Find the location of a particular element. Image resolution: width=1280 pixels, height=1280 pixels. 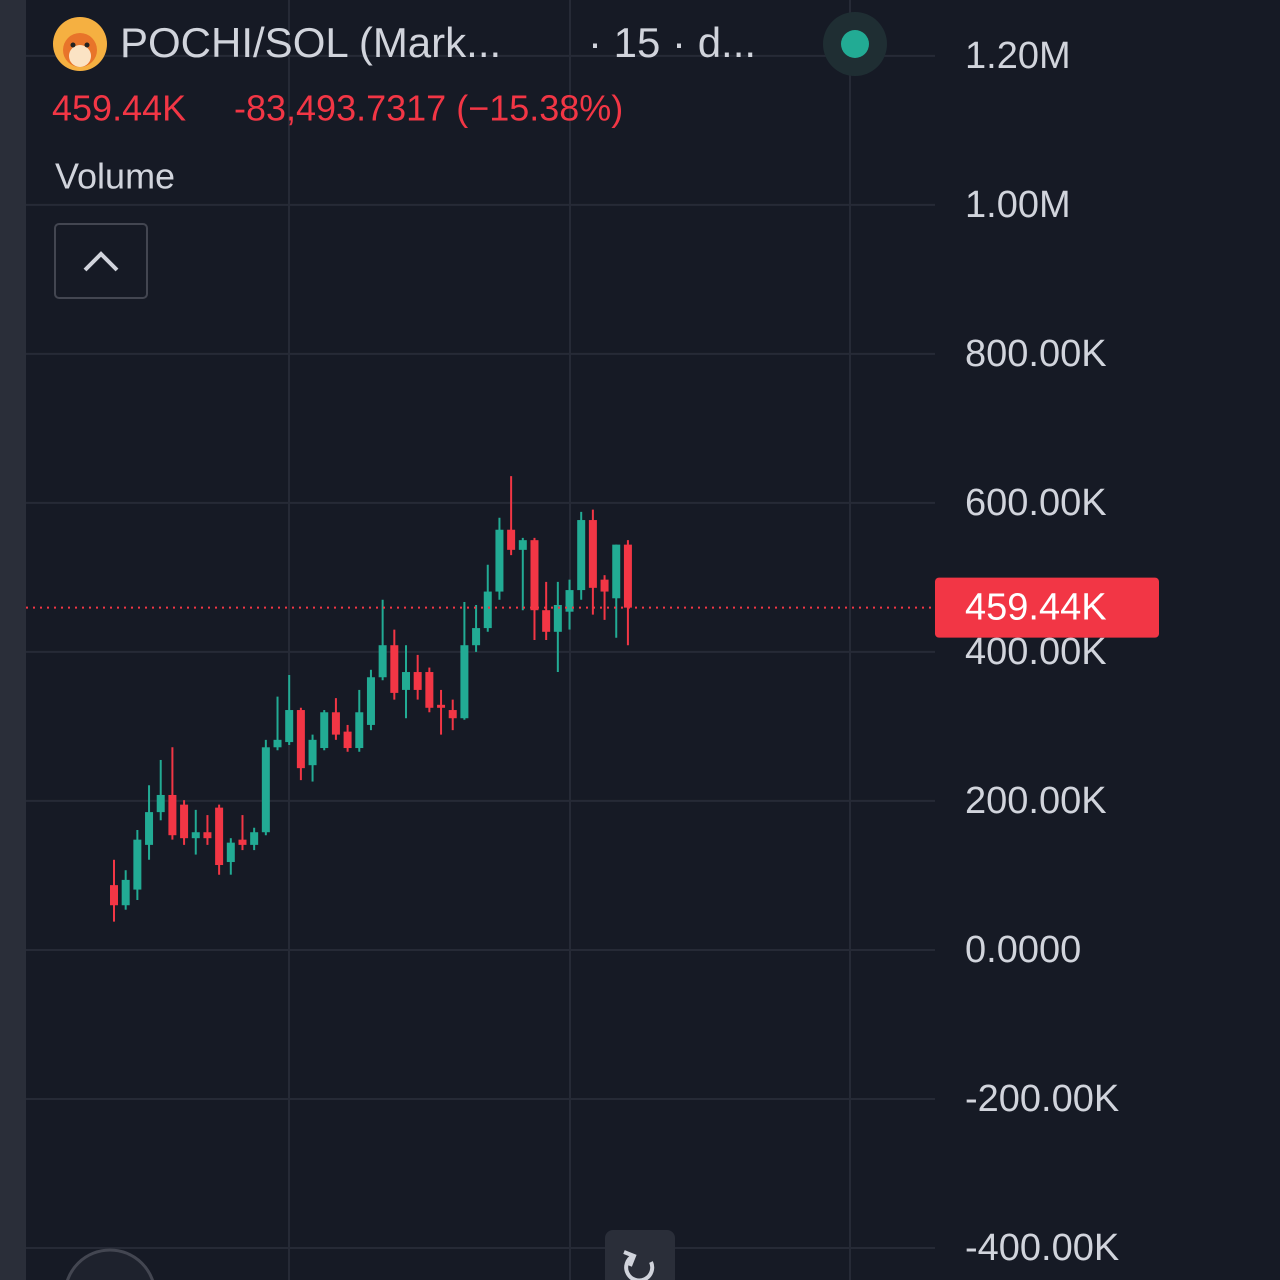

reset-icon-head is located at coordinates (630, 1258).